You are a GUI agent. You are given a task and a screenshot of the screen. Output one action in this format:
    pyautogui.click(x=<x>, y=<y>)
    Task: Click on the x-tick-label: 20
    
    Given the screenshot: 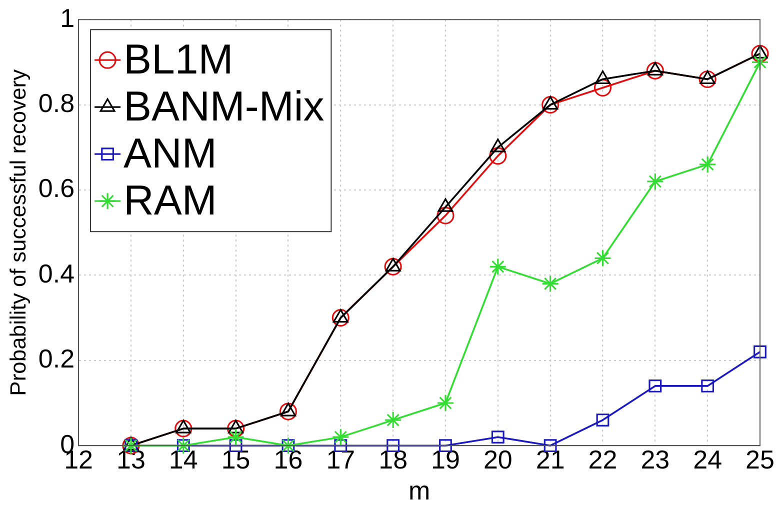 What is the action you would take?
    pyautogui.click(x=497, y=459)
    